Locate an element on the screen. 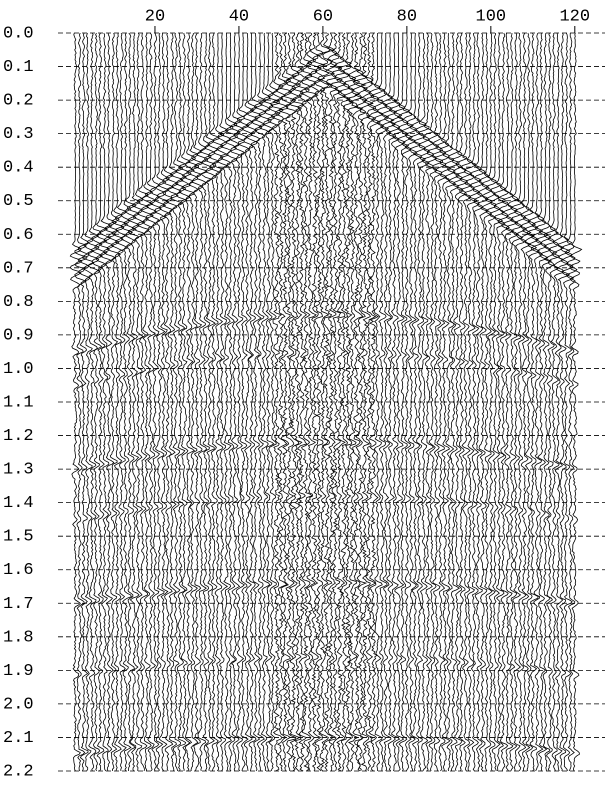 The image size is (609, 789). y-tick-label: 0.4 is located at coordinates (18, 168).